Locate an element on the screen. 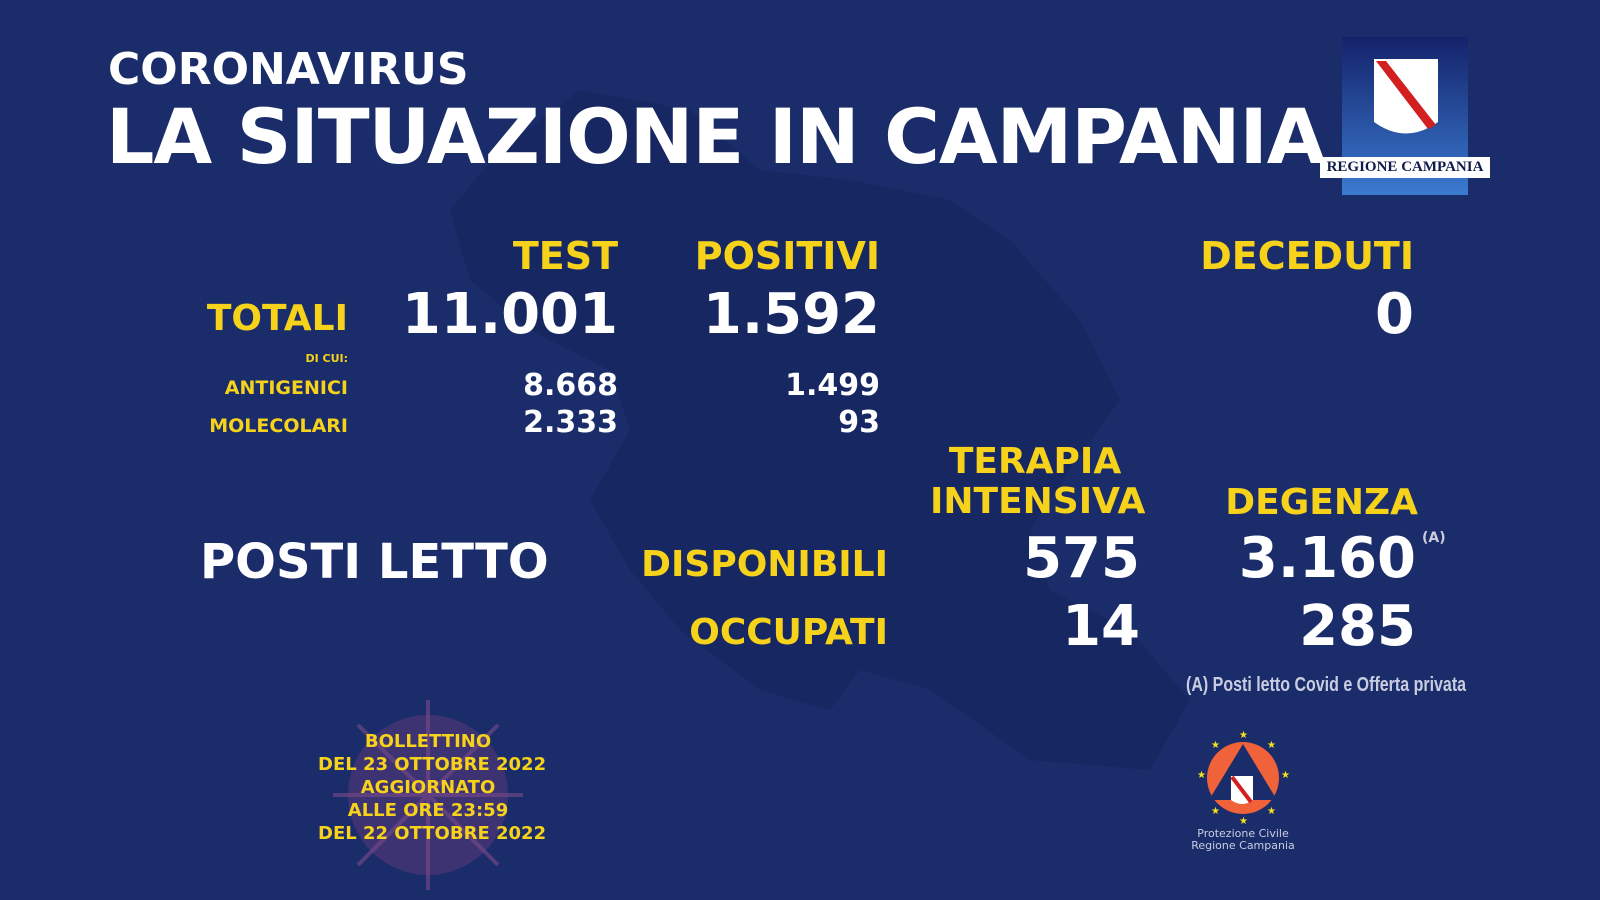 Image resolution: width=1600 pixels, height=900 pixels. posti-letto-label: POSTI LETTO is located at coordinates (374, 562).